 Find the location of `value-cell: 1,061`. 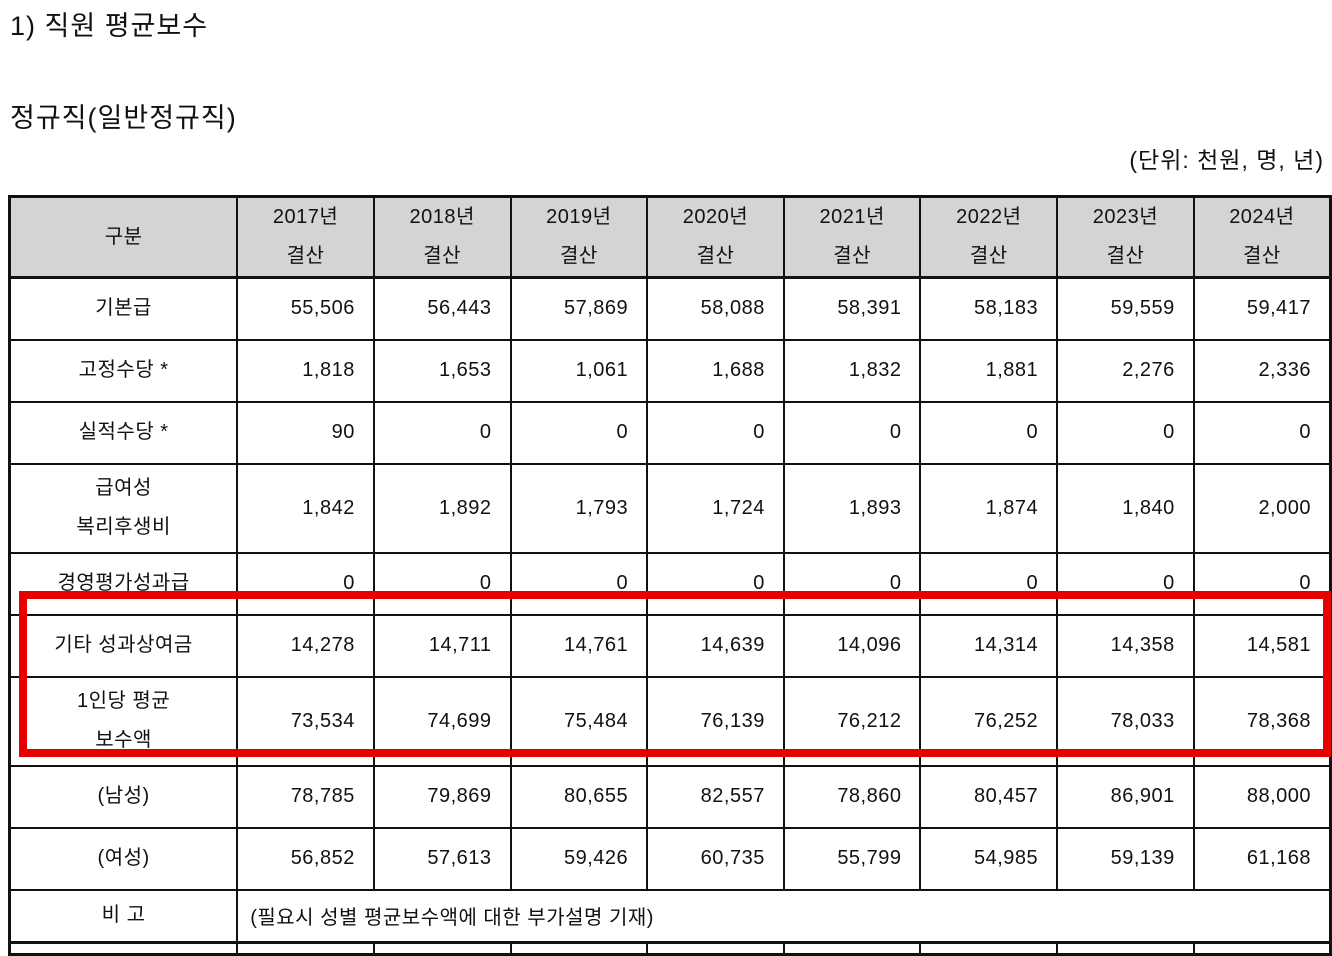

value-cell: 1,061 is located at coordinates (579, 370).